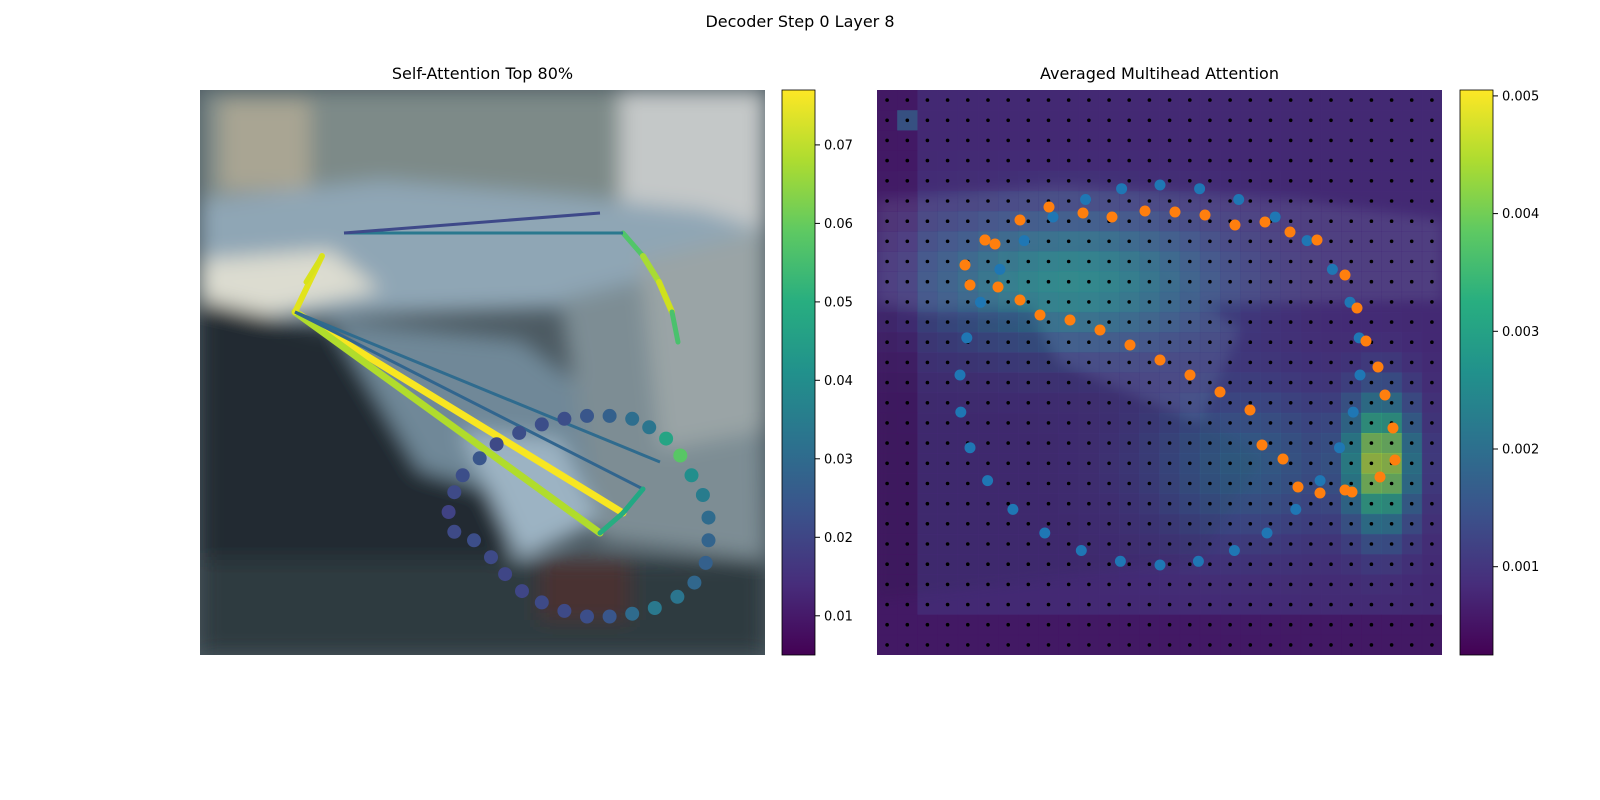 This screenshot has width=1600, height=800. Describe the element at coordinates (1159, 73) in the screenshot. I see `right-chart-title: Averaged Multihead Attention` at that location.